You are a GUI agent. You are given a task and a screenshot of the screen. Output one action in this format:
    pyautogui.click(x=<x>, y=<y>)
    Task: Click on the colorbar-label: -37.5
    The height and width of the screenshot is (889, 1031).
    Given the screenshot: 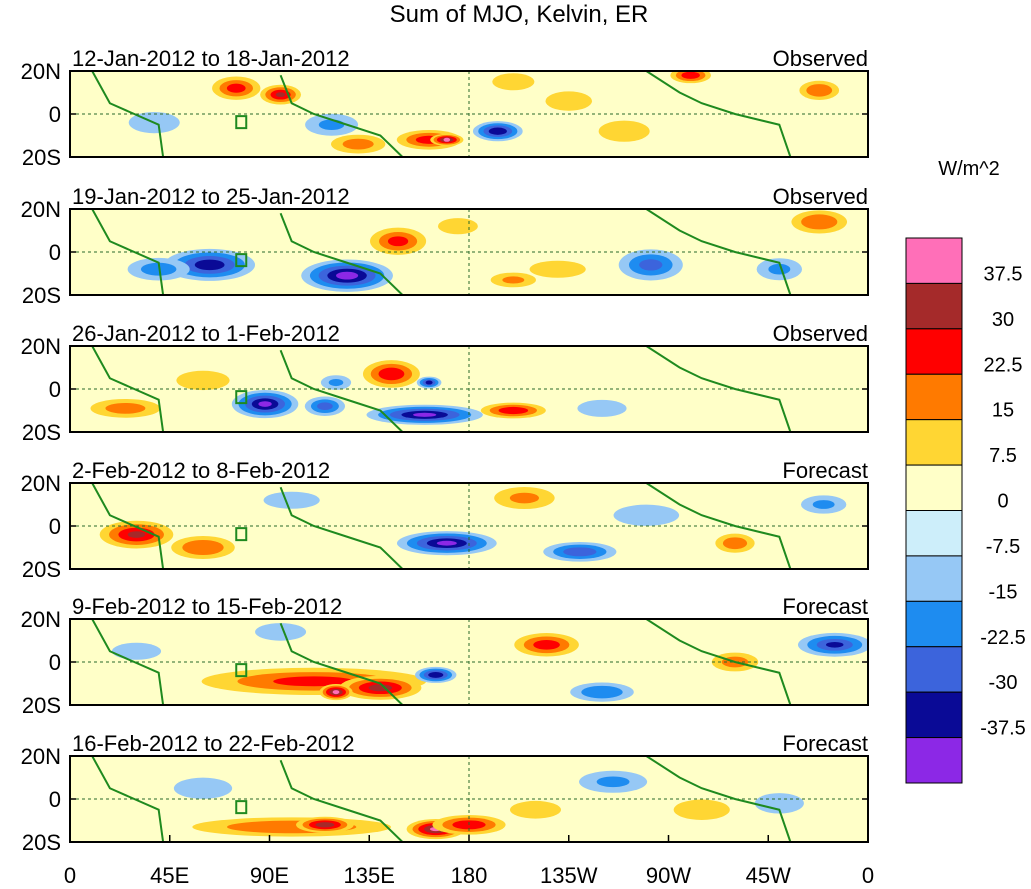 What is the action you would take?
    pyautogui.click(x=1003, y=729)
    